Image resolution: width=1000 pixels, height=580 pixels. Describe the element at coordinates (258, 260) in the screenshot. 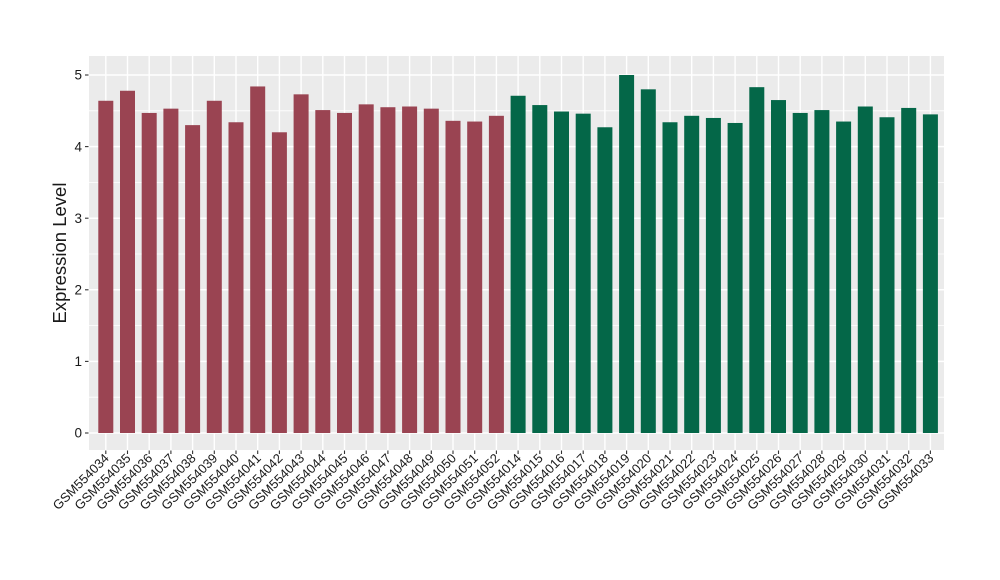

I see `bar-GSM554041` at that location.